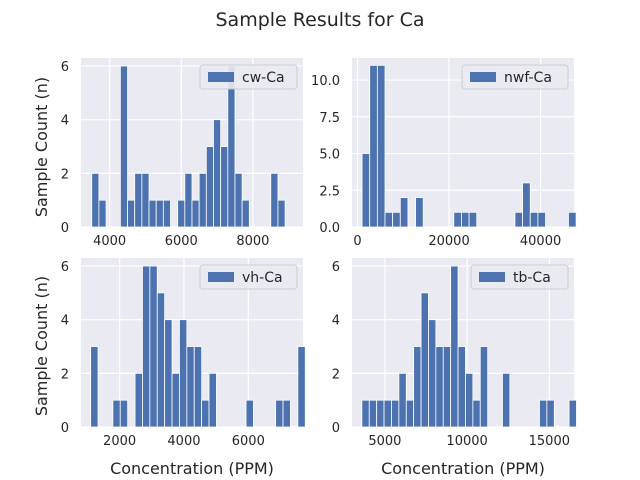  I want to click on x-axis-label-left: Concentration (PPM), so click(192, 468).